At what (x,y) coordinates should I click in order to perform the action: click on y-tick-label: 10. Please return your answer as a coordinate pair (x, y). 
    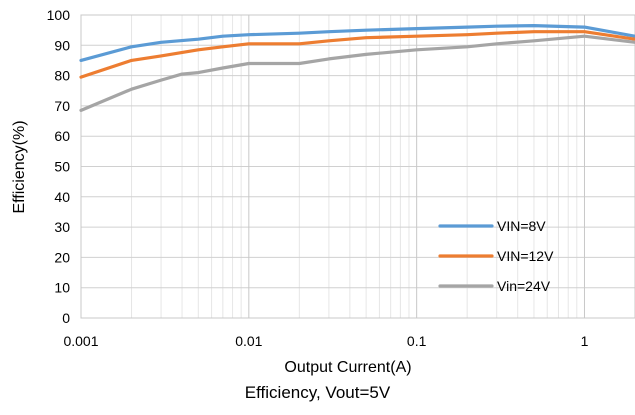
    Looking at the image, I should click on (62, 288).